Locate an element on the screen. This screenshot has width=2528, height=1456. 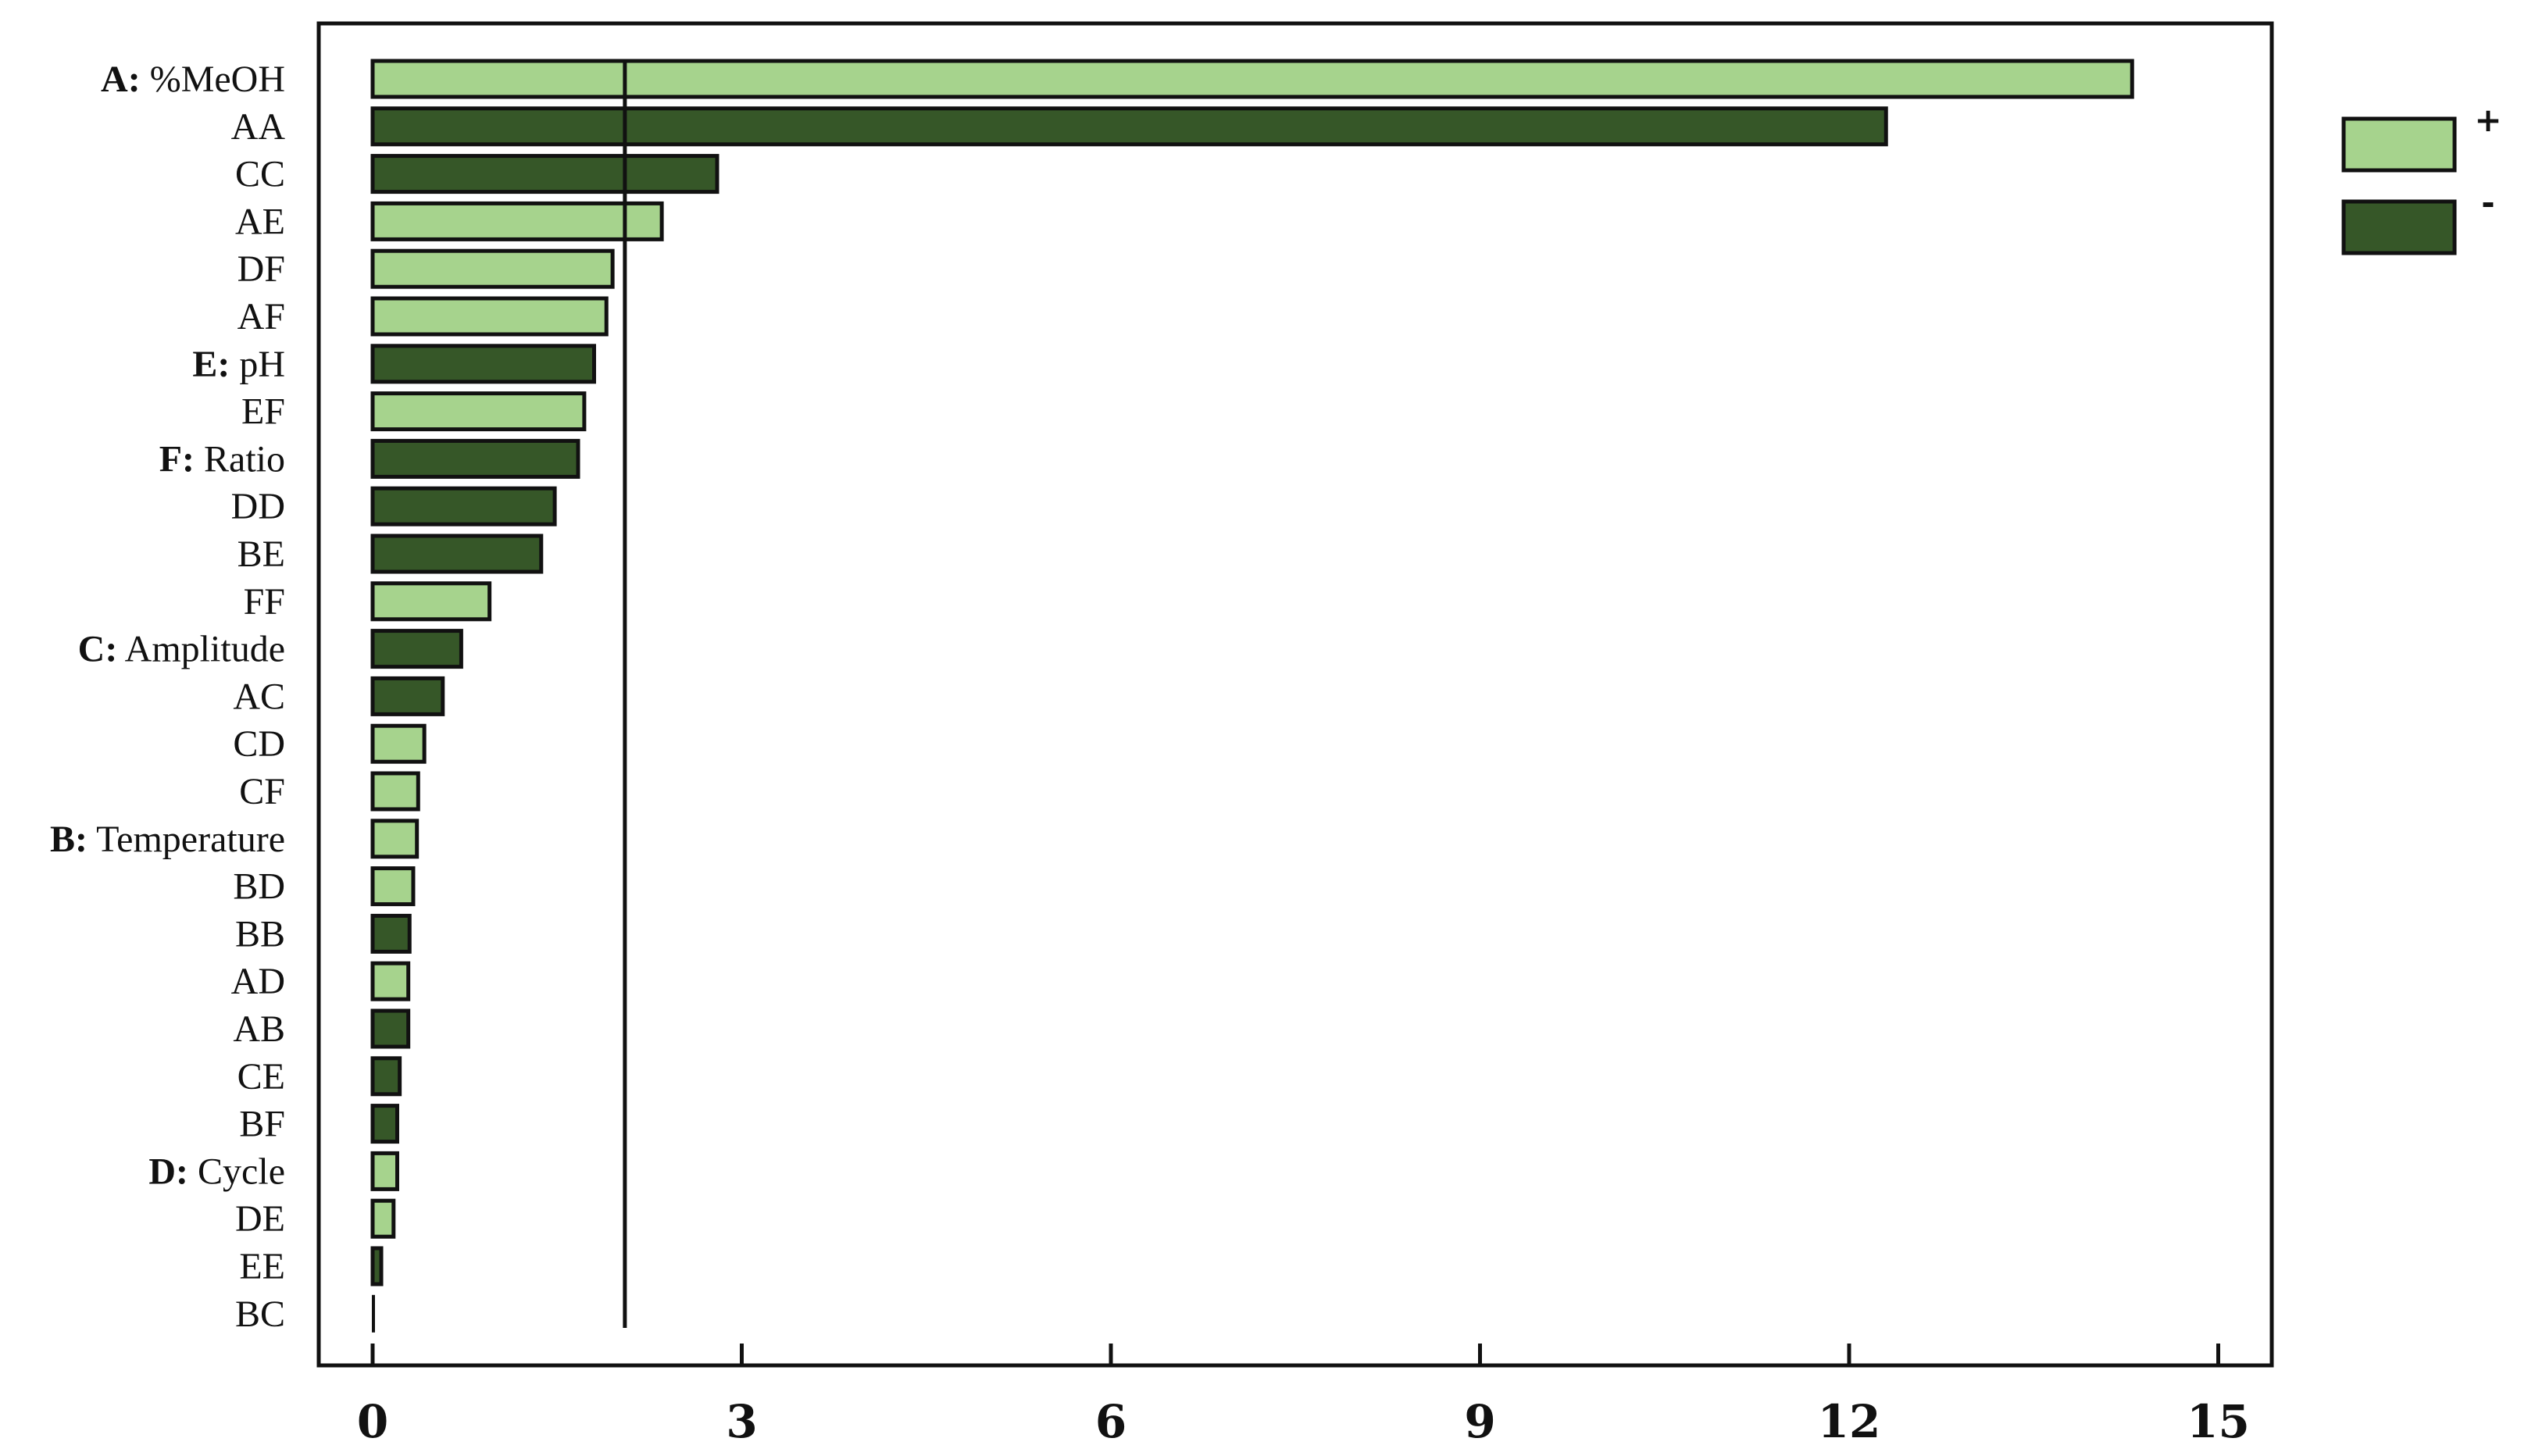
category-label: CF is located at coordinates (262, 791).